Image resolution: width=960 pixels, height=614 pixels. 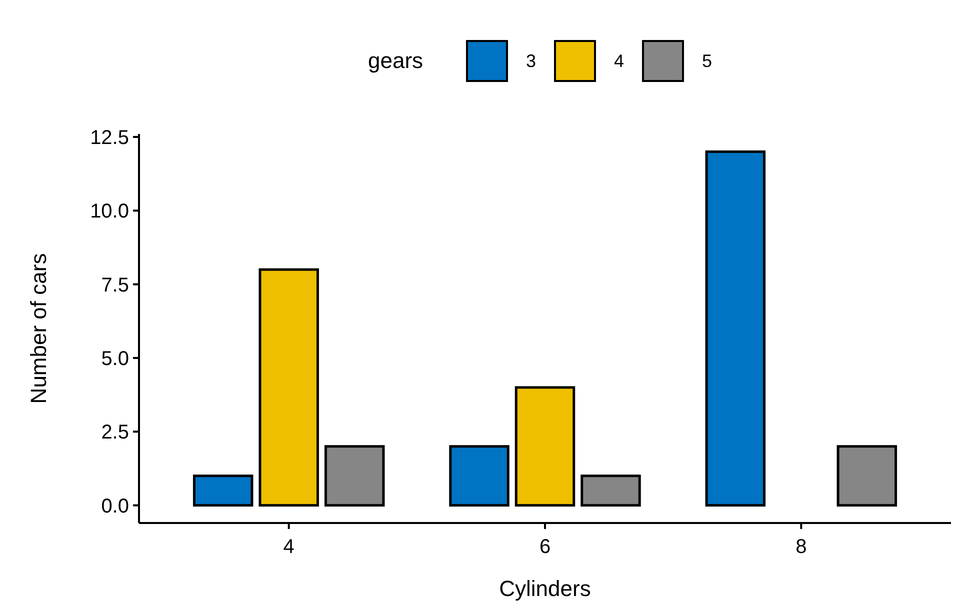 What do you see at coordinates (545, 588) in the screenshot?
I see `x-axis-title: Cylinders` at bounding box center [545, 588].